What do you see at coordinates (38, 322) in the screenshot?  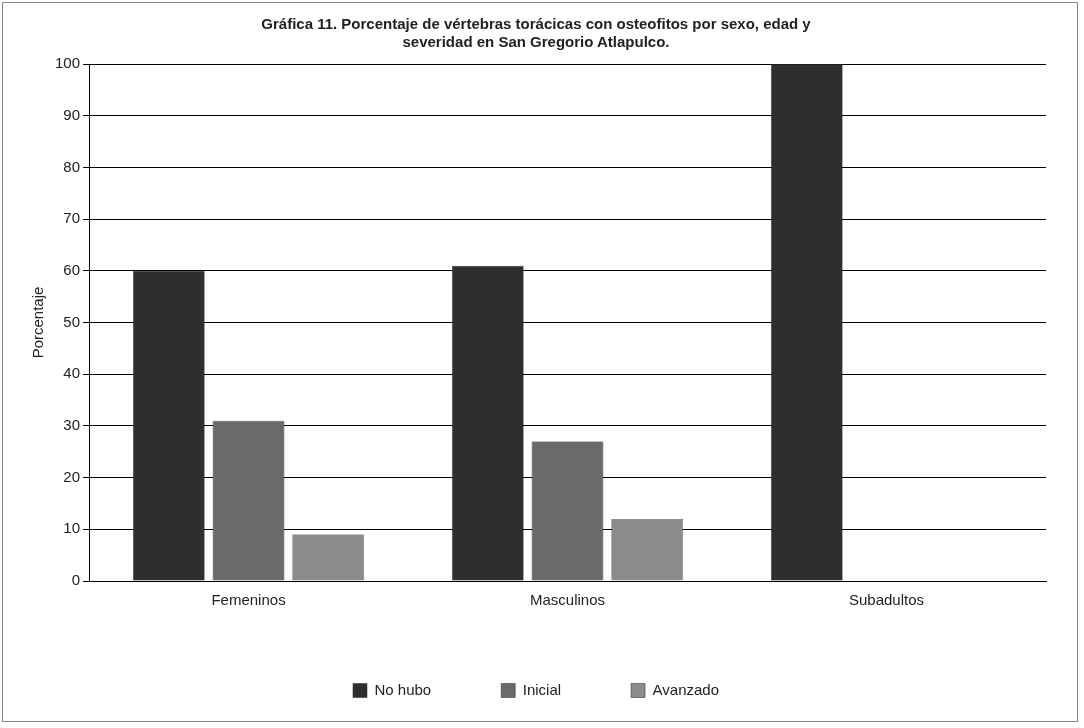 I see `y-axis-title: Porcentaje` at bounding box center [38, 322].